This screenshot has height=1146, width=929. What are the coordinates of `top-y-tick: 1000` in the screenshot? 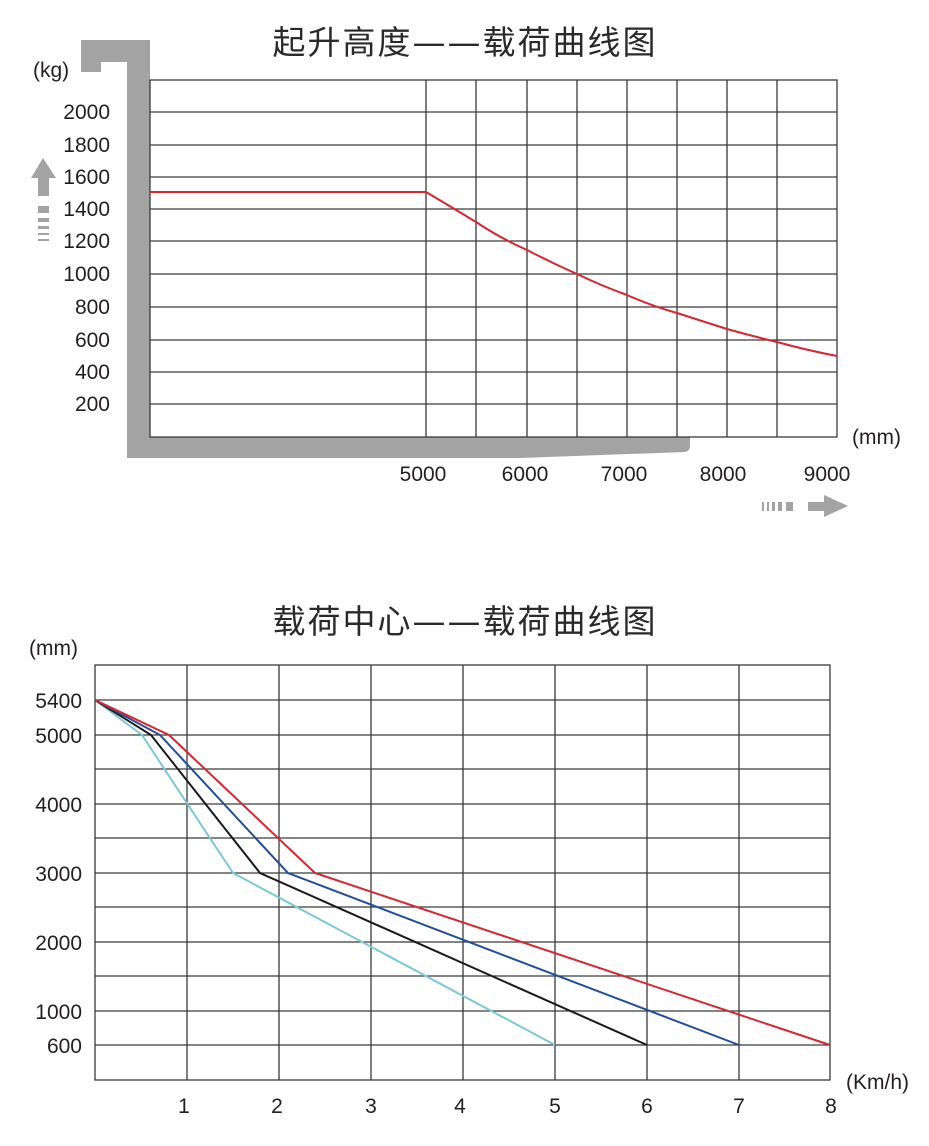 It's located at (86, 274).